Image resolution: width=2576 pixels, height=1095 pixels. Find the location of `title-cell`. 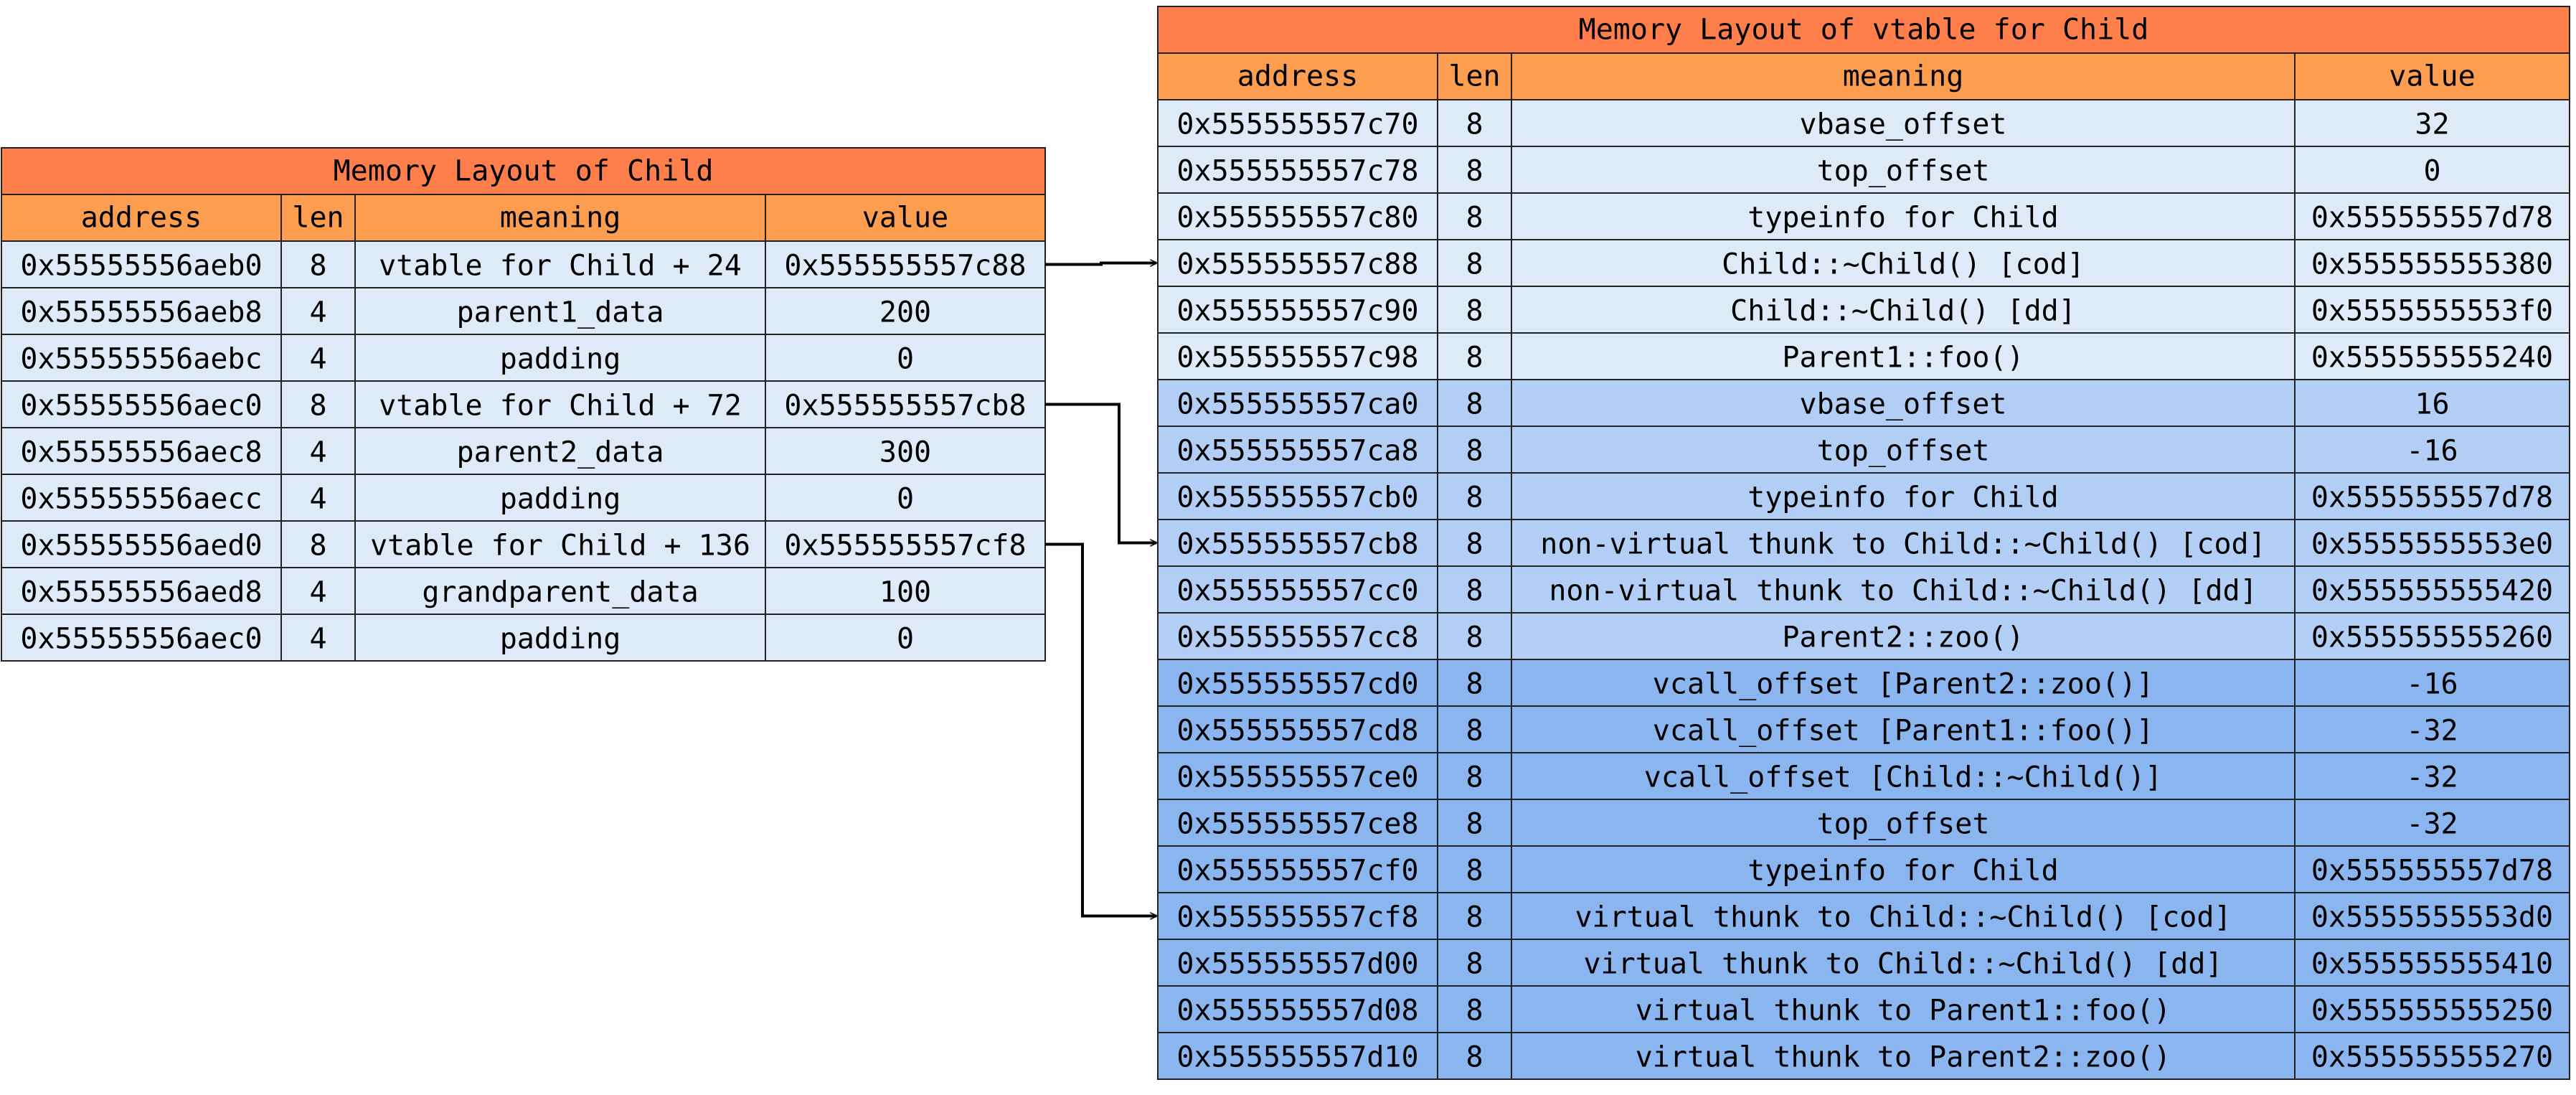

title-cell is located at coordinates (523, 171).